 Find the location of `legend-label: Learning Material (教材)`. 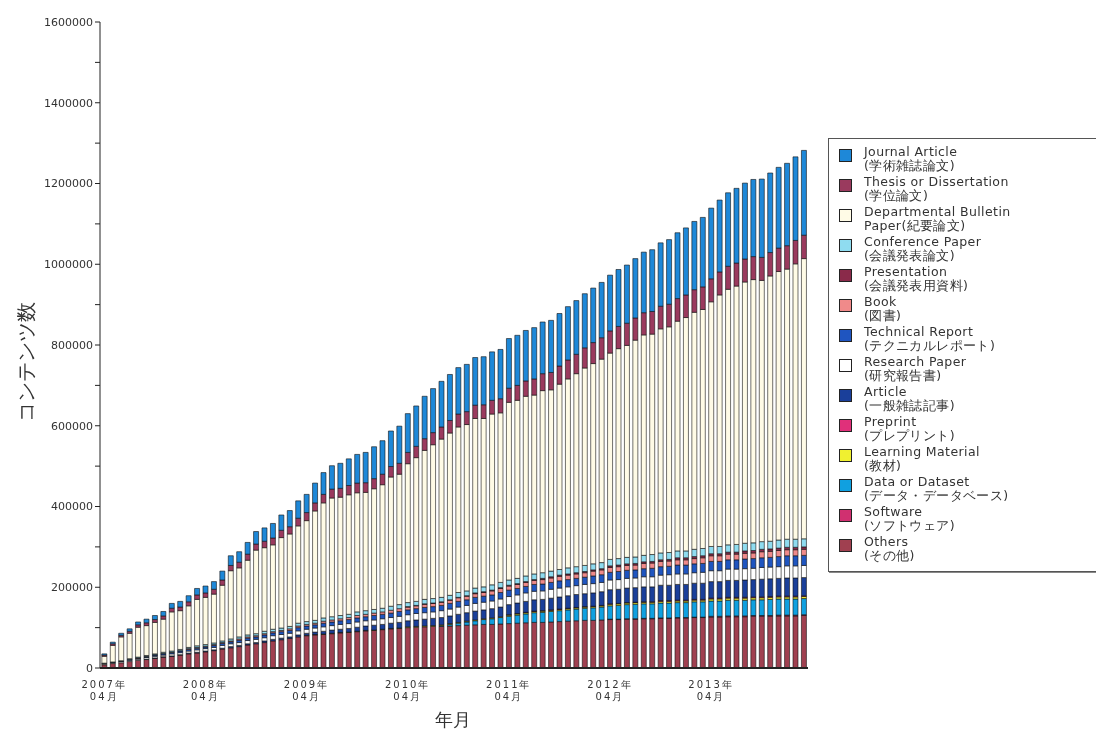

legend-label: Learning Material (教材) is located at coordinates (922, 458).